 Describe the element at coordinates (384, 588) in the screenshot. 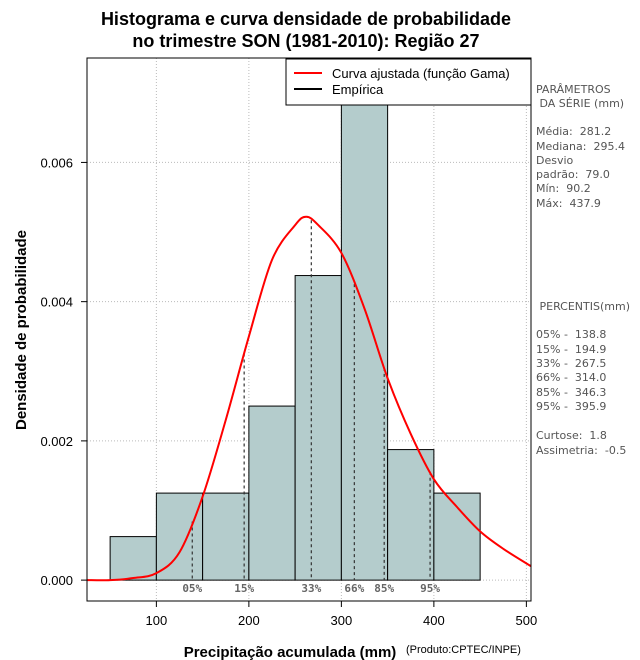

I see `percentile-label: 85%` at that location.